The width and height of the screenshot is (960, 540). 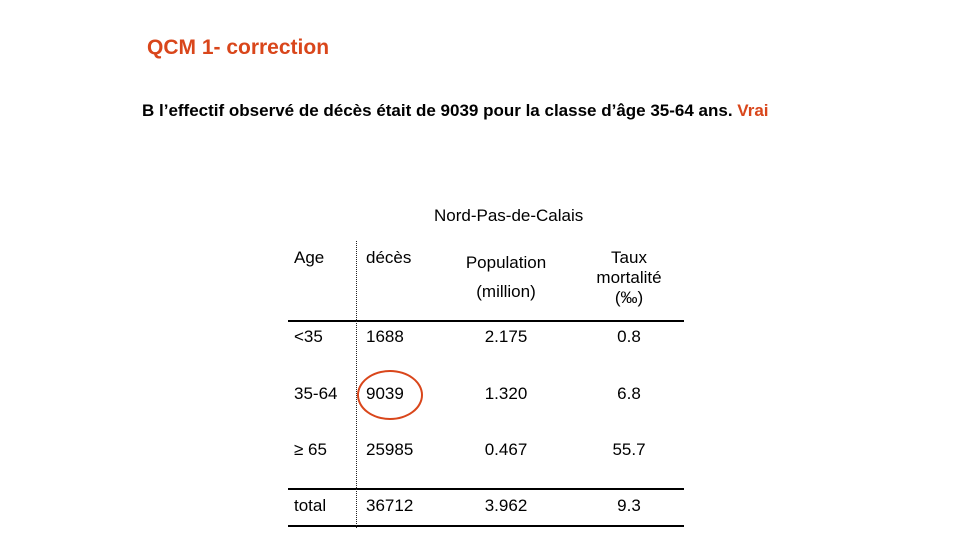 I want to click on table-region-title: Nord-Pas-de-Calais, so click(x=509, y=215).